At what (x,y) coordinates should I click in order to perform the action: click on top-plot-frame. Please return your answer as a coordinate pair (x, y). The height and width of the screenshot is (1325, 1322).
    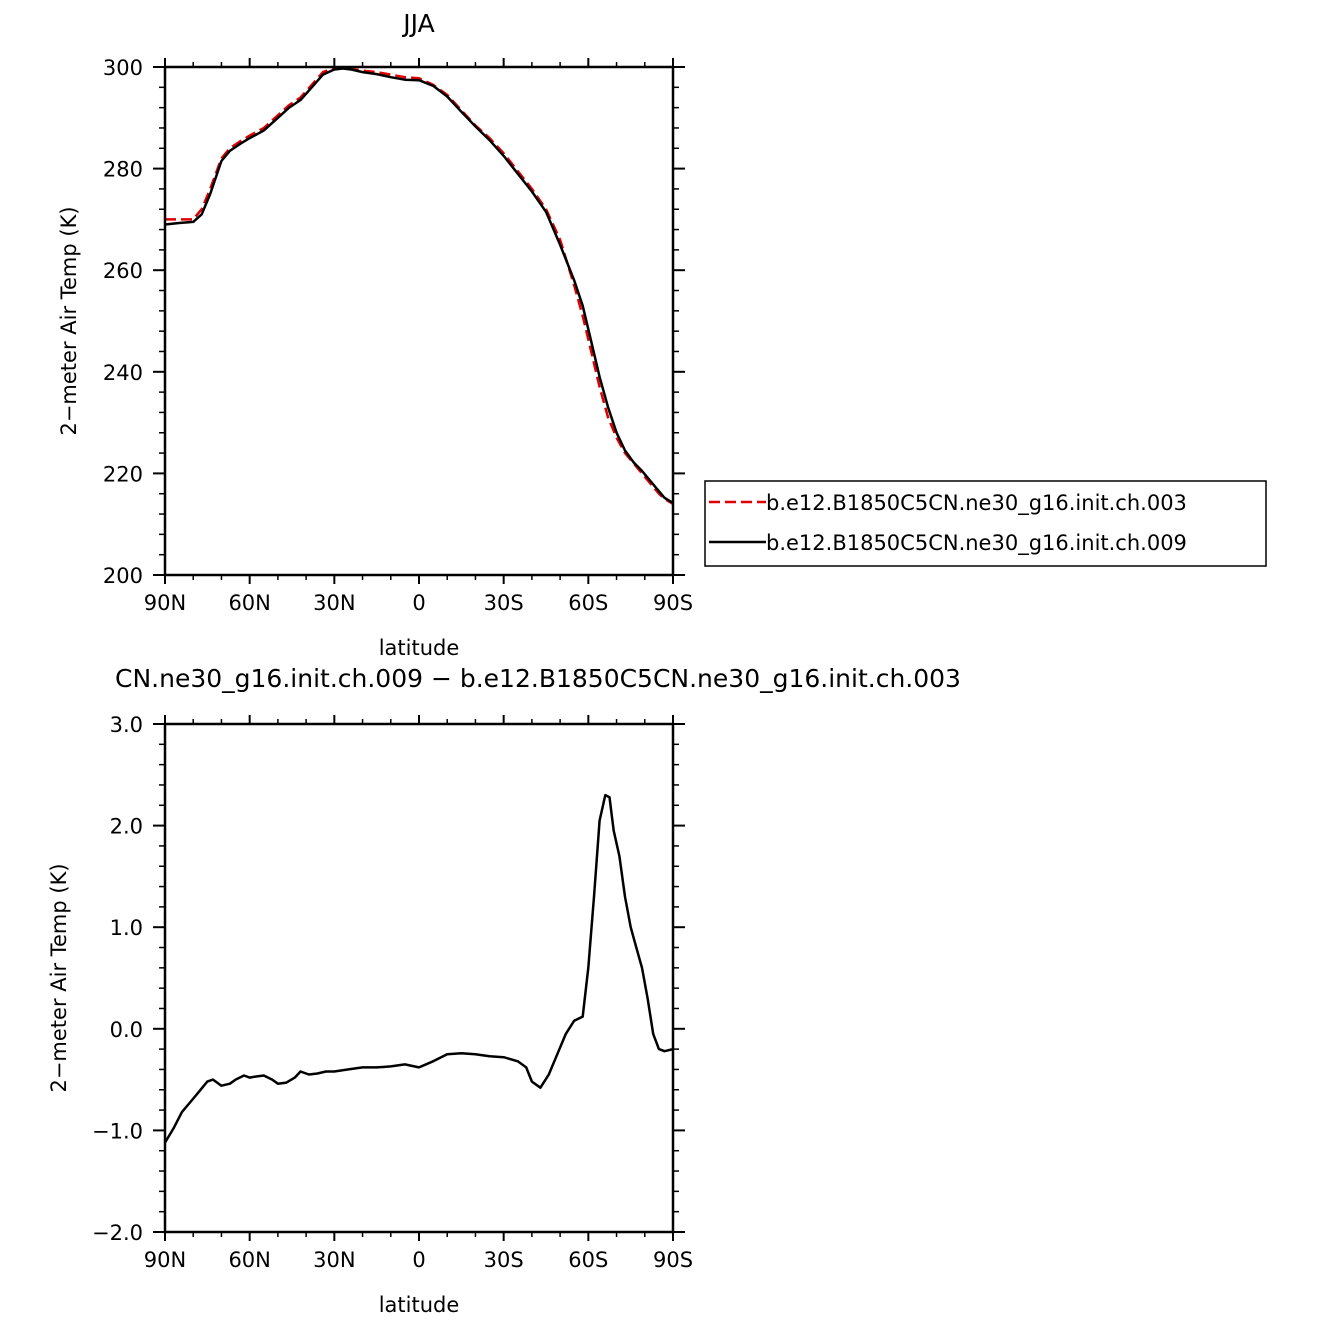
    Looking at the image, I should click on (419, 321).